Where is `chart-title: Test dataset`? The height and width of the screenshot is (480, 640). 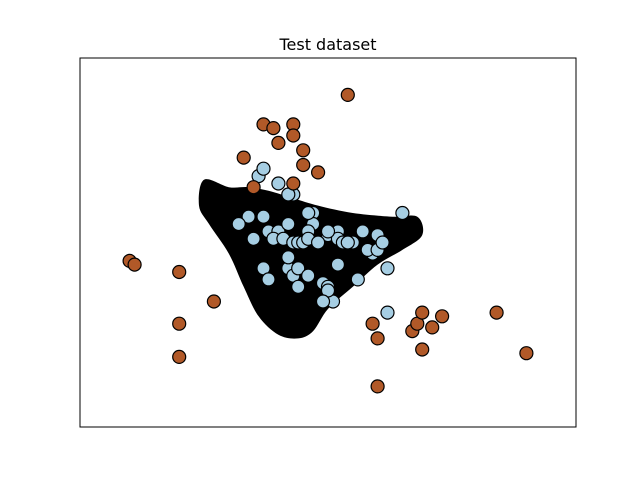
chart-title: Test dataset is located at coordinates (327, 44).